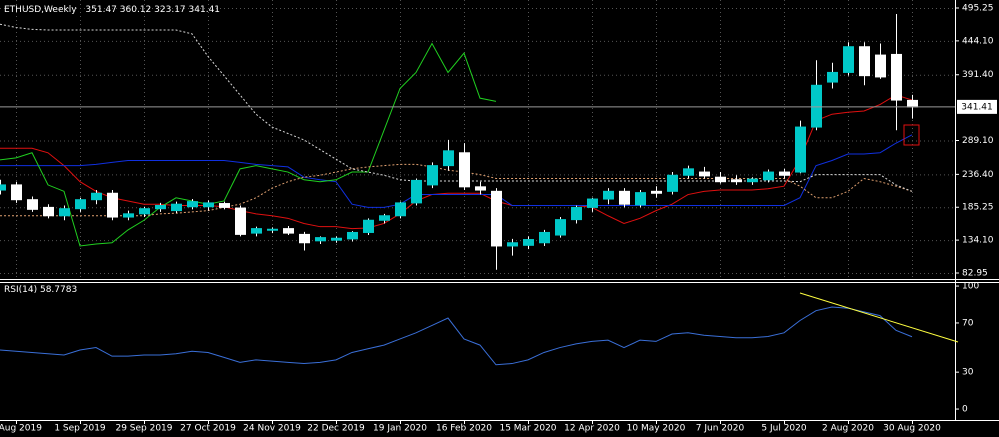 This screenshot has height=437, width=999. I want to click on current-price-box, so click(977, 106).